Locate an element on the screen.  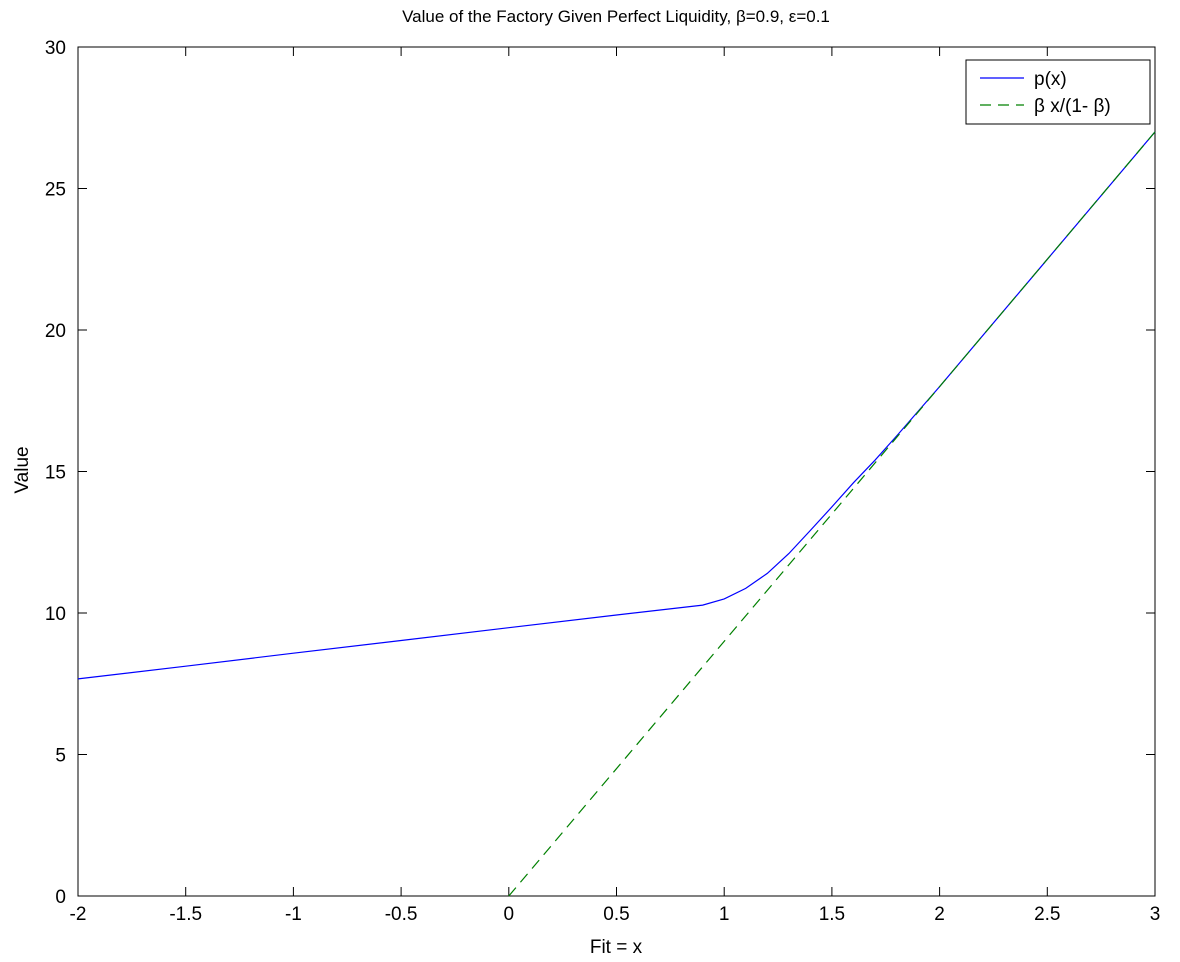
x-tick-label: 2.5 is located at coordinates (1047, 914).